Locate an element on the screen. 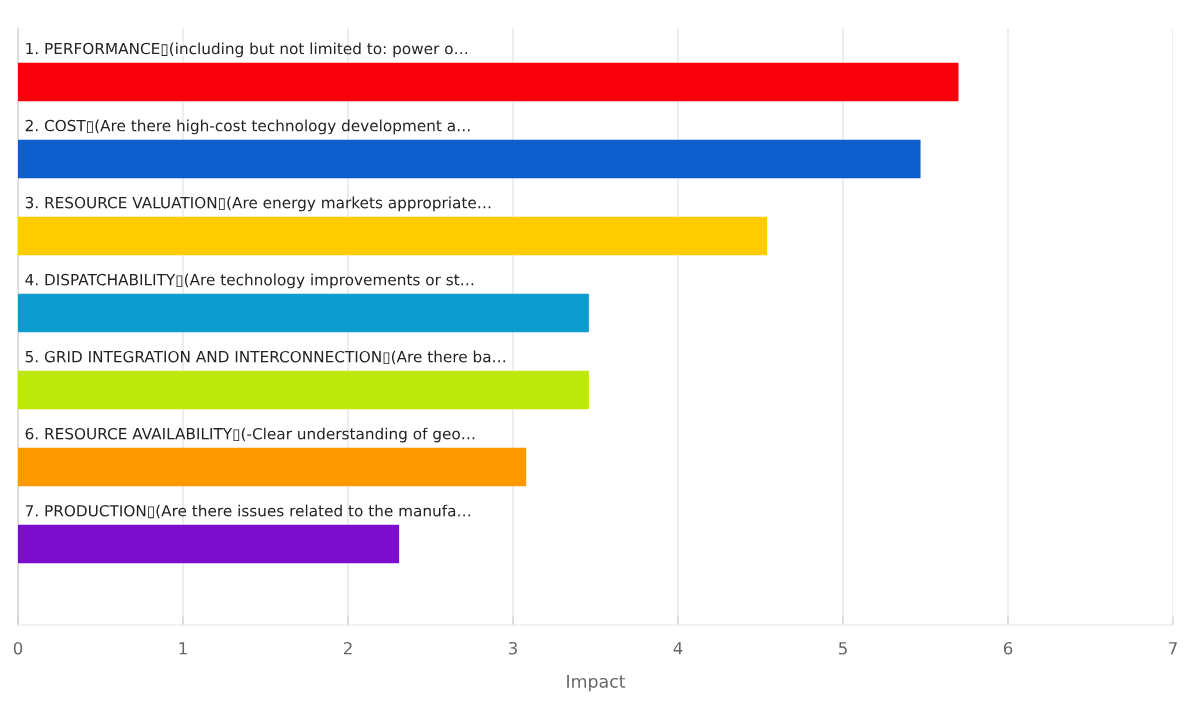 This screenshot has width=1186, height=715. x-tick-label: 4 is located at coordinates (678, 648).